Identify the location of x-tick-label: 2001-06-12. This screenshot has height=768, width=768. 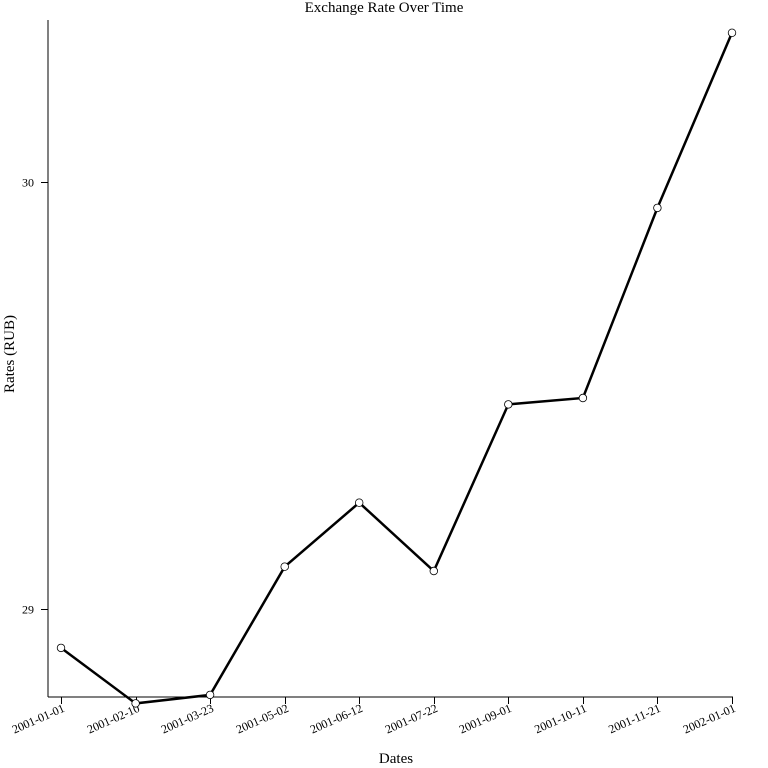
(336, 719).